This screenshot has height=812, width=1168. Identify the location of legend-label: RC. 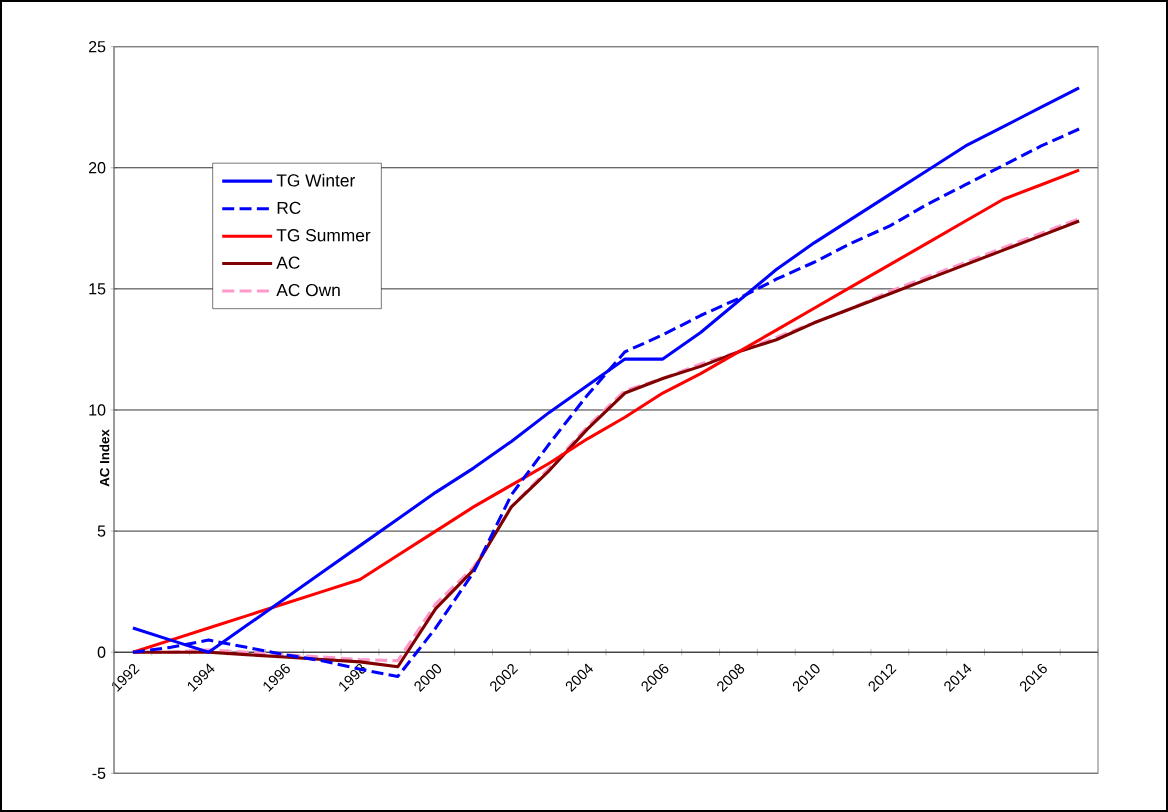
(289, 207).